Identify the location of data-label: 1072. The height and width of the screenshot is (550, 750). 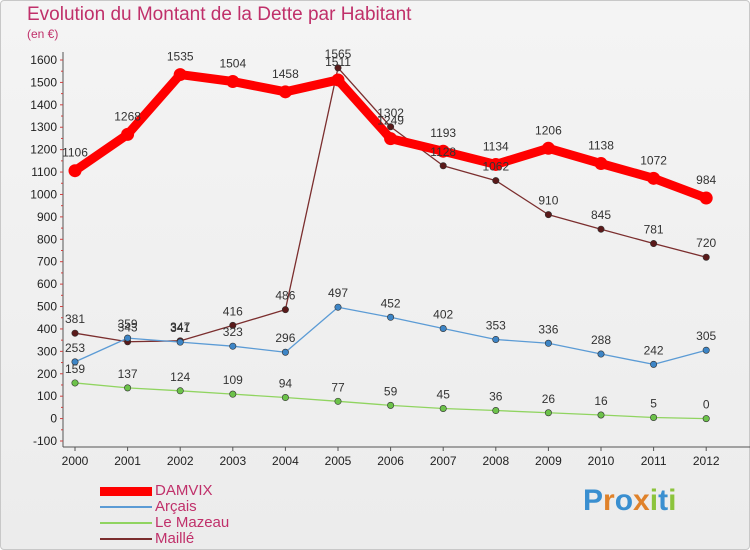
(653, 160).